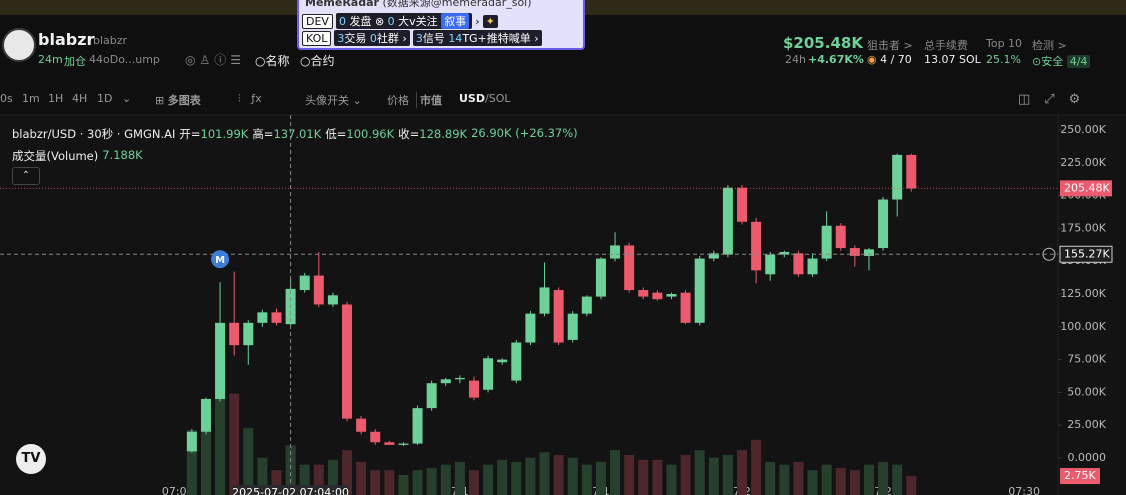 Image resolution: width=1126 pixels, height=495 pixels. I want to click on label: 大v关注, so click(418, 21).